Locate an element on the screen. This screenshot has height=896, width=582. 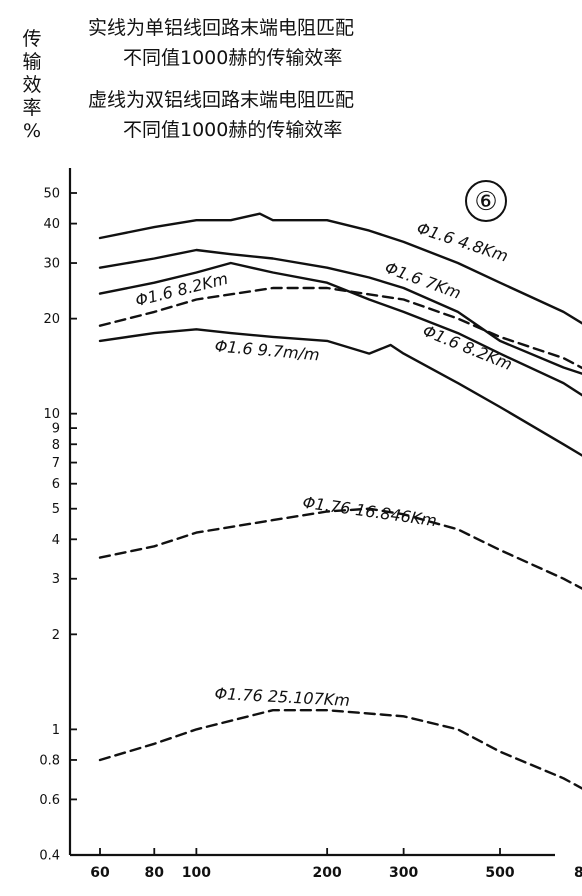
series-label: Φ1.76 16.846Km is located at coordinates (369, 512).